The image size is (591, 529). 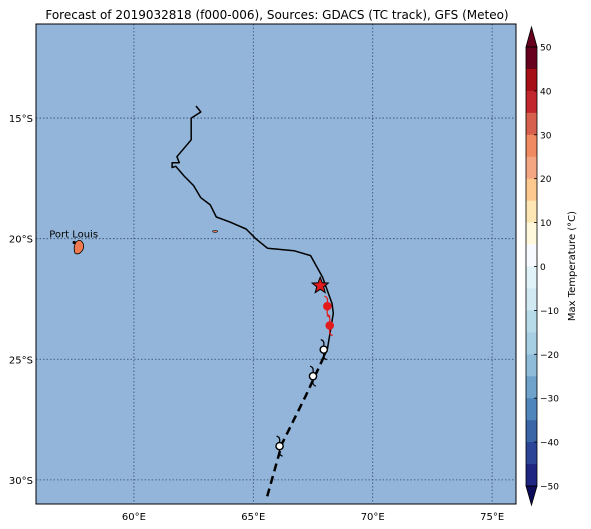 I want to click on lon-tick-label: 65°E, so click(x=253, y=517).